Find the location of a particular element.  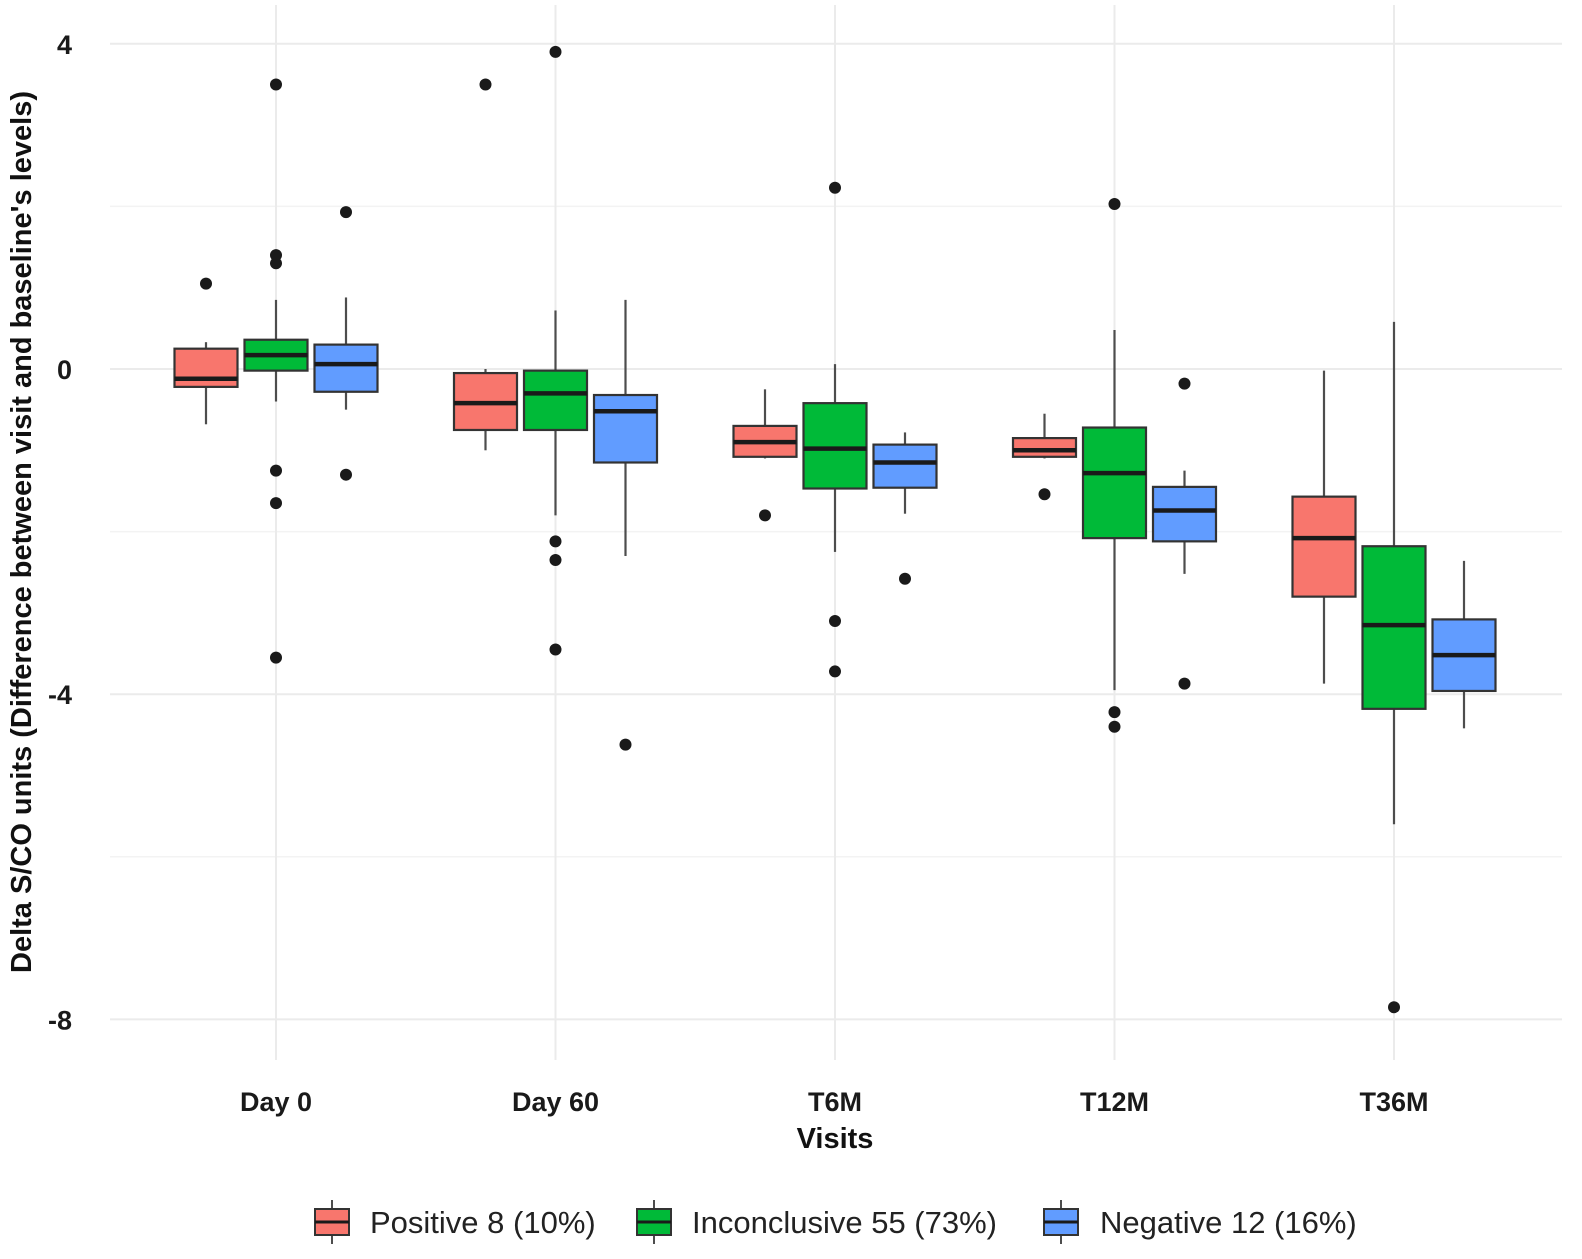

legend-label: Positive 8 (10%) is located at coordinates (483, 1222).